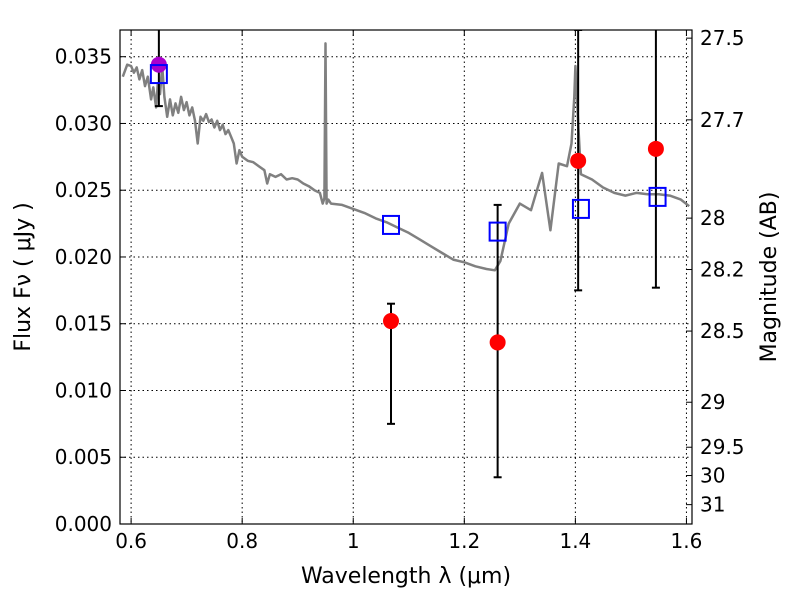  Describe the element at coordinates (722, 331) in the screenshot. I see `mag-tick-label: 28.5` at that location.